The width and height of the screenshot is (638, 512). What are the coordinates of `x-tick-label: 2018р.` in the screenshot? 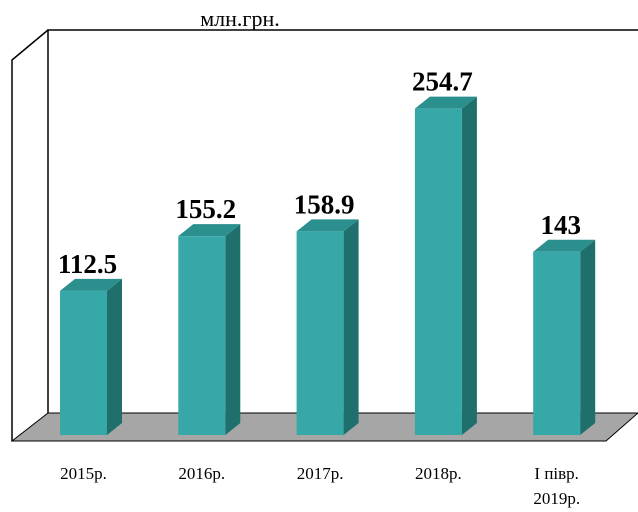 It's located at (438, 473).